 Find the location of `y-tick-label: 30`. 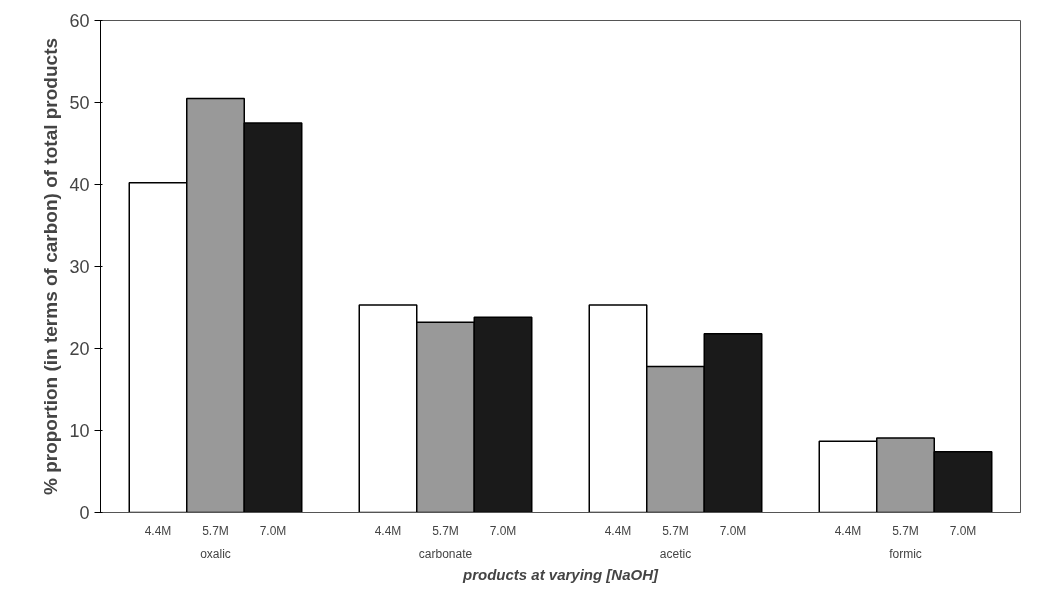

y-tick-label: 30 is located at coordinates (79, 267).